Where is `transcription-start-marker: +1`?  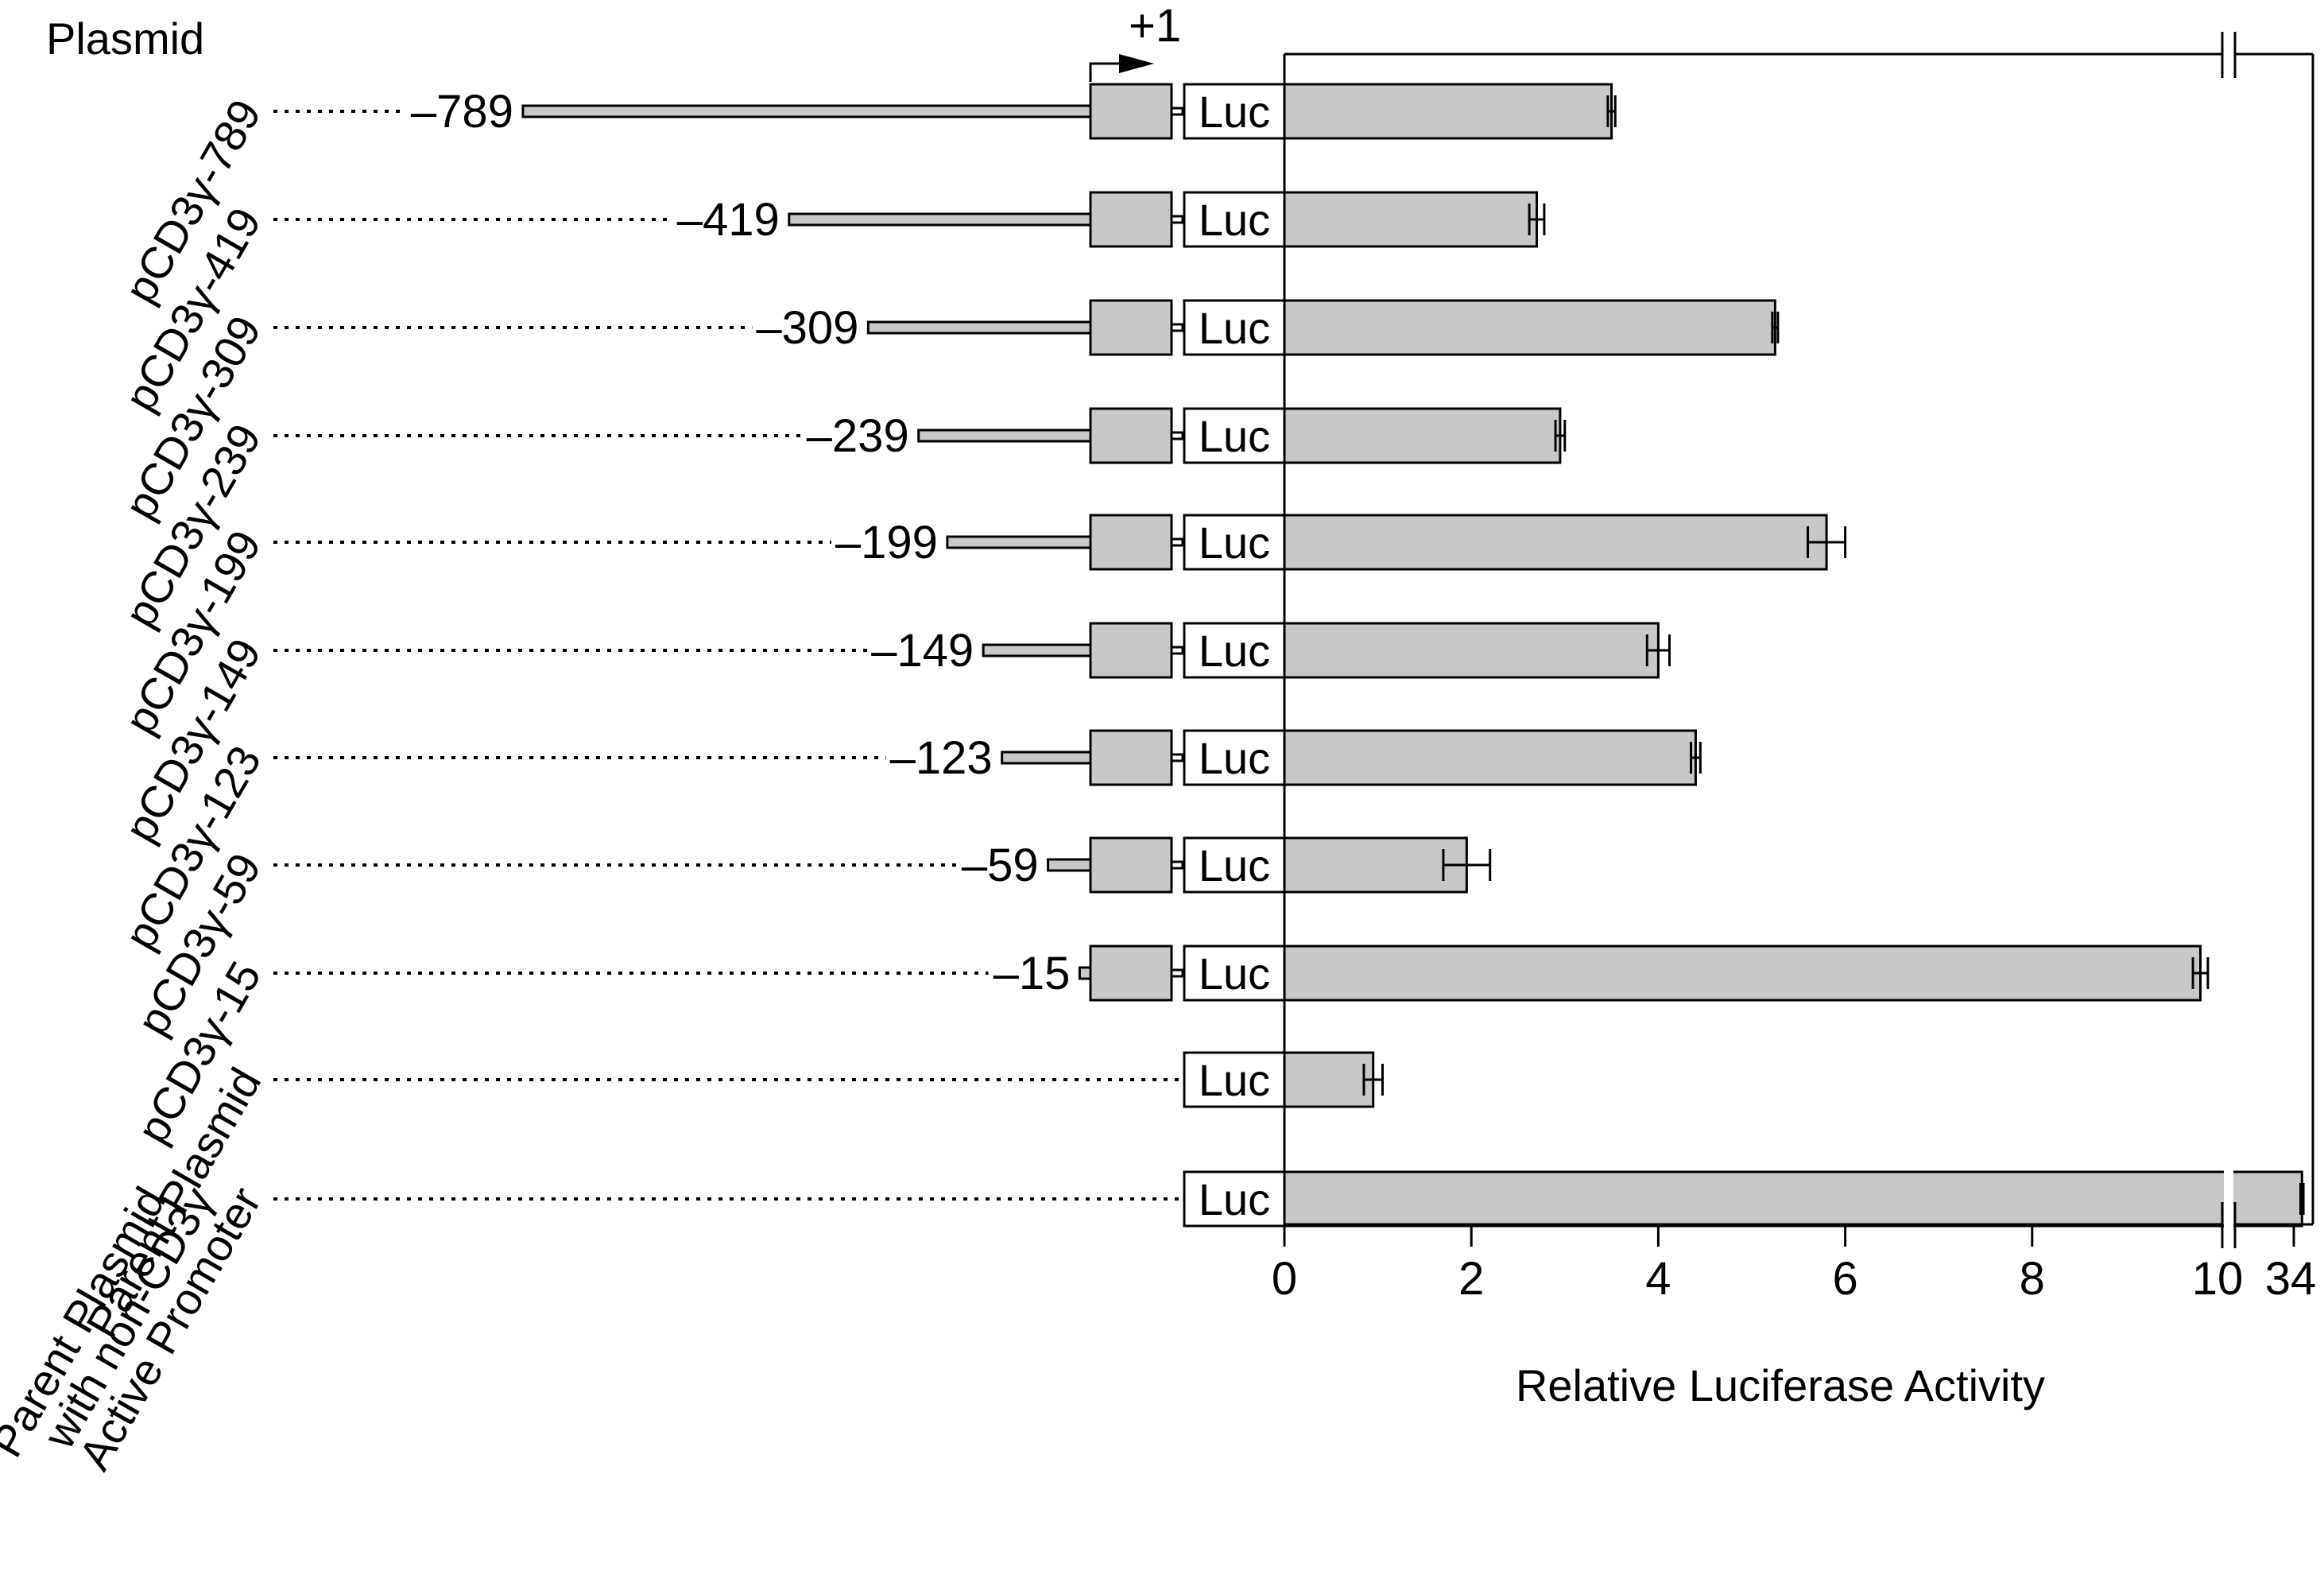
transcription-start-marker: +1 is located at coordinates (1135, 41).